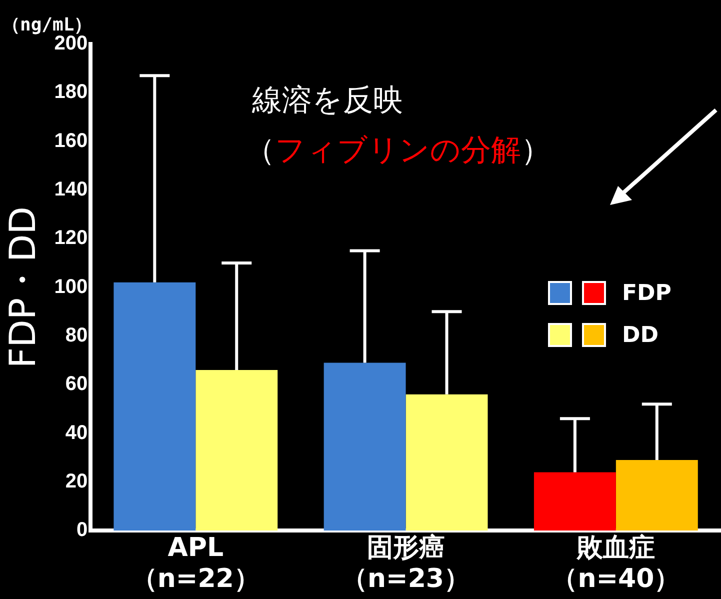 This screenshot has height=599, width=721. Describe the element at coordinates (82, 530) in the screenshot. I see `y-tick-label: 0` at that location.